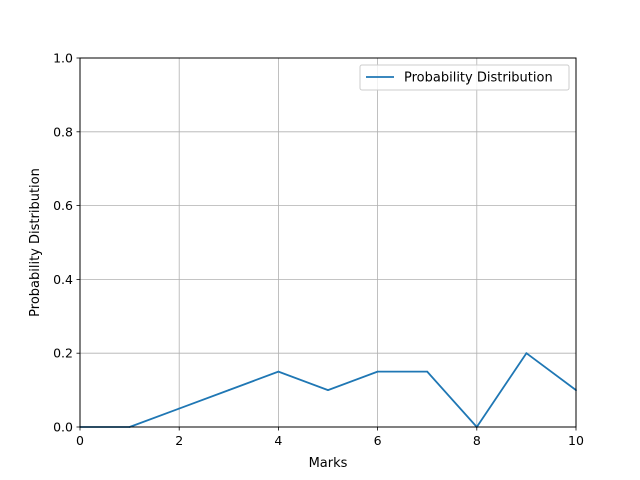  What do you see at coordinates (63, 353) in the screenshot?
I see `y-tick-label: 0.2` at bounding box center [63, 353].